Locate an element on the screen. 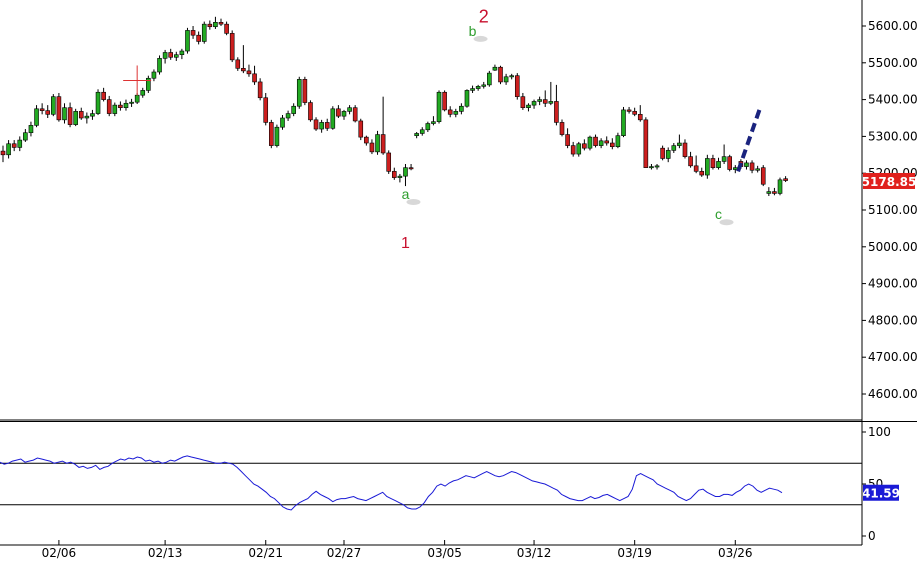  last-price-value: 5178.85 is located at coordinates (889, 182).